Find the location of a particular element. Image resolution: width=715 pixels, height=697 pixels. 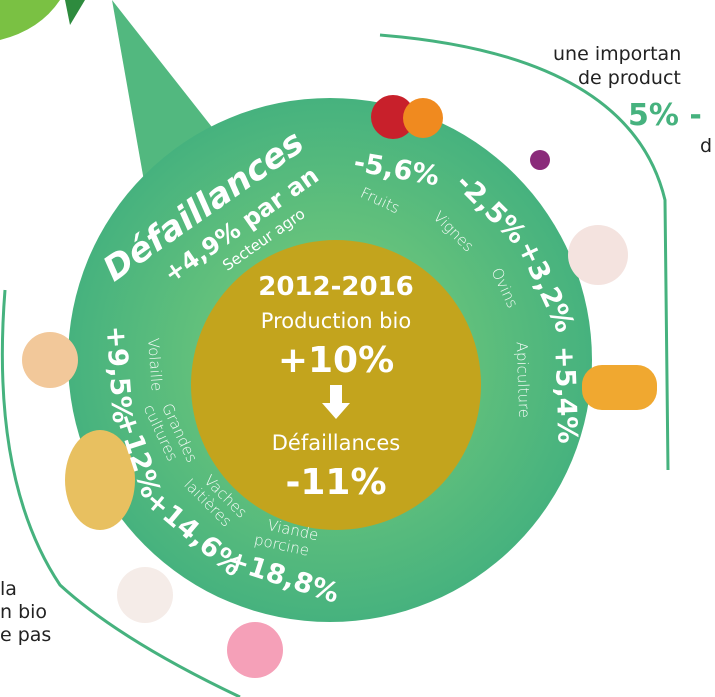

center-value: -11% is located at coordinates (335, 482).